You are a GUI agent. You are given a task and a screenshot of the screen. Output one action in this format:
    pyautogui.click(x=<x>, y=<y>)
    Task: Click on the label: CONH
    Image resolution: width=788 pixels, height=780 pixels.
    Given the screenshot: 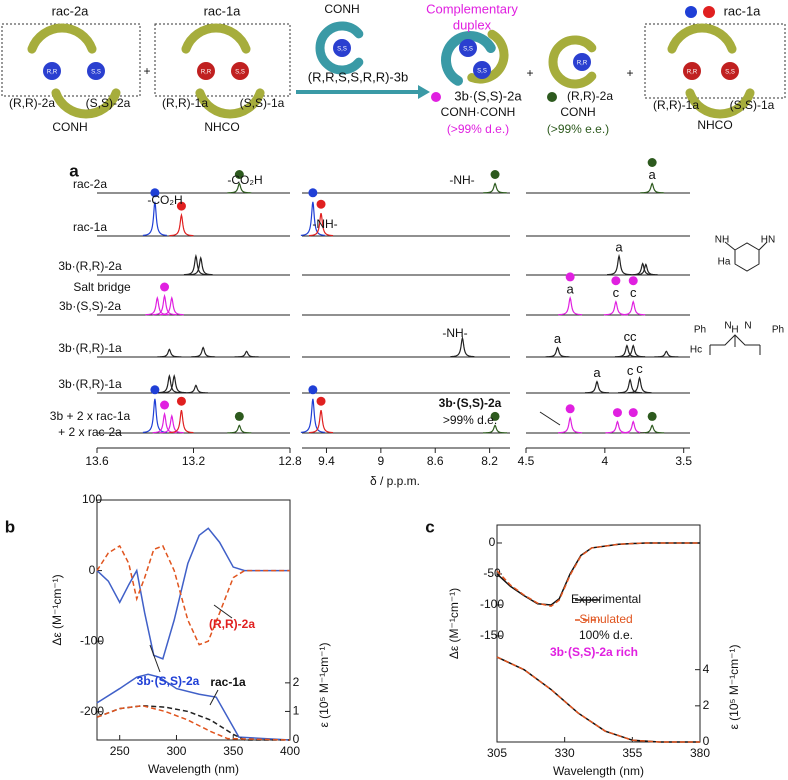 What is the action you would take?
    pyautogui.click(x=341, y=9)
    